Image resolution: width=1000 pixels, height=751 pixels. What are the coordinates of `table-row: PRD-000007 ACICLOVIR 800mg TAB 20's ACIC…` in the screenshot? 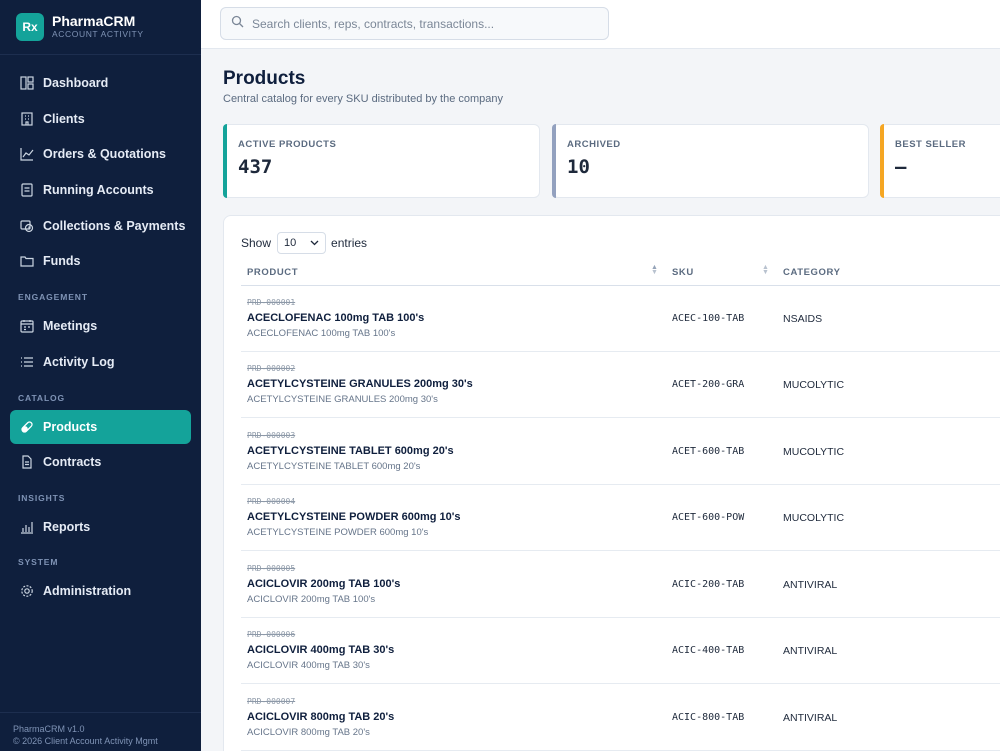 It's located at (620, 718).